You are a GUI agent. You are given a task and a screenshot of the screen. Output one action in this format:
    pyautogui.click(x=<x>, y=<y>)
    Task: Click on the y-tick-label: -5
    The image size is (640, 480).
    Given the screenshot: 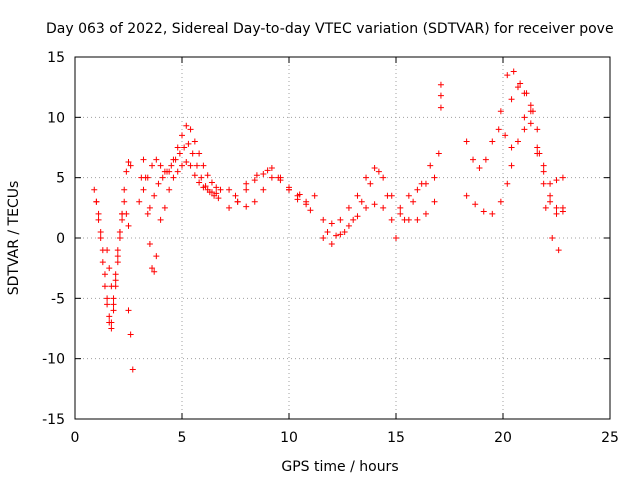 What is the action you would take?
    pyautogui.click(x=58, y=299)
    